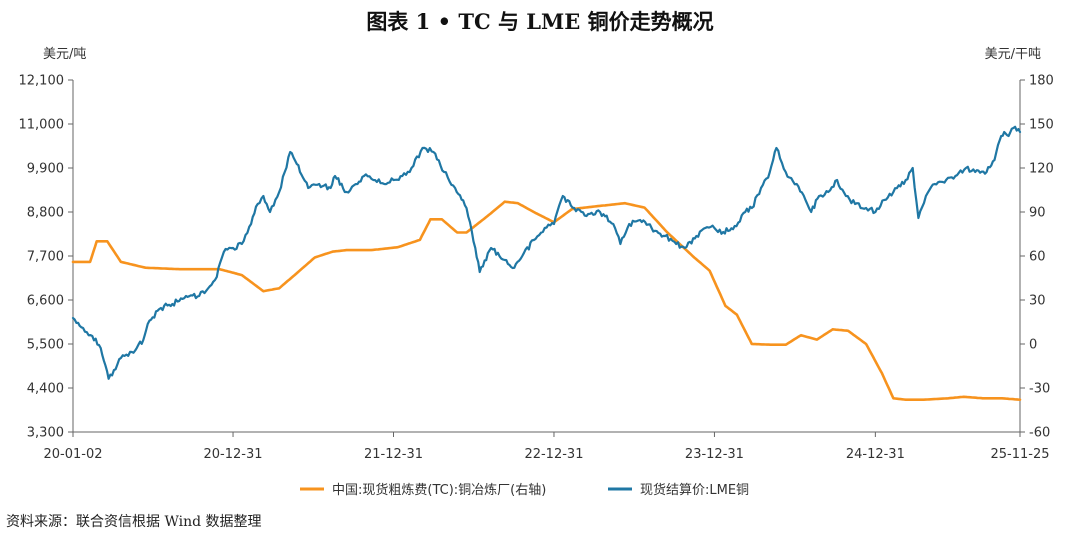 The width and height of the screenshot is (1080, 535). Describe the element at coordinates (45, 389) in the screenshot. I see `y-left-tick-label: 4,400` at that location.